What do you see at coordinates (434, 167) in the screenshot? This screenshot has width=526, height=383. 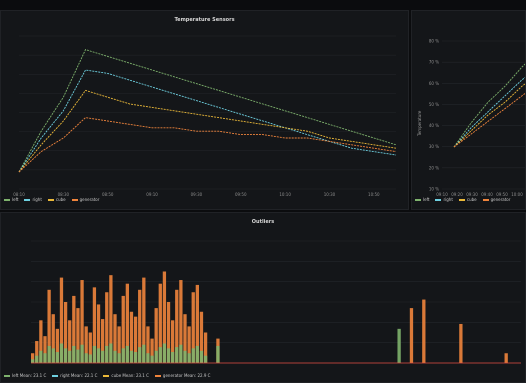 I see `y-tick-label: 20 %` at bounding box center [434, 167].